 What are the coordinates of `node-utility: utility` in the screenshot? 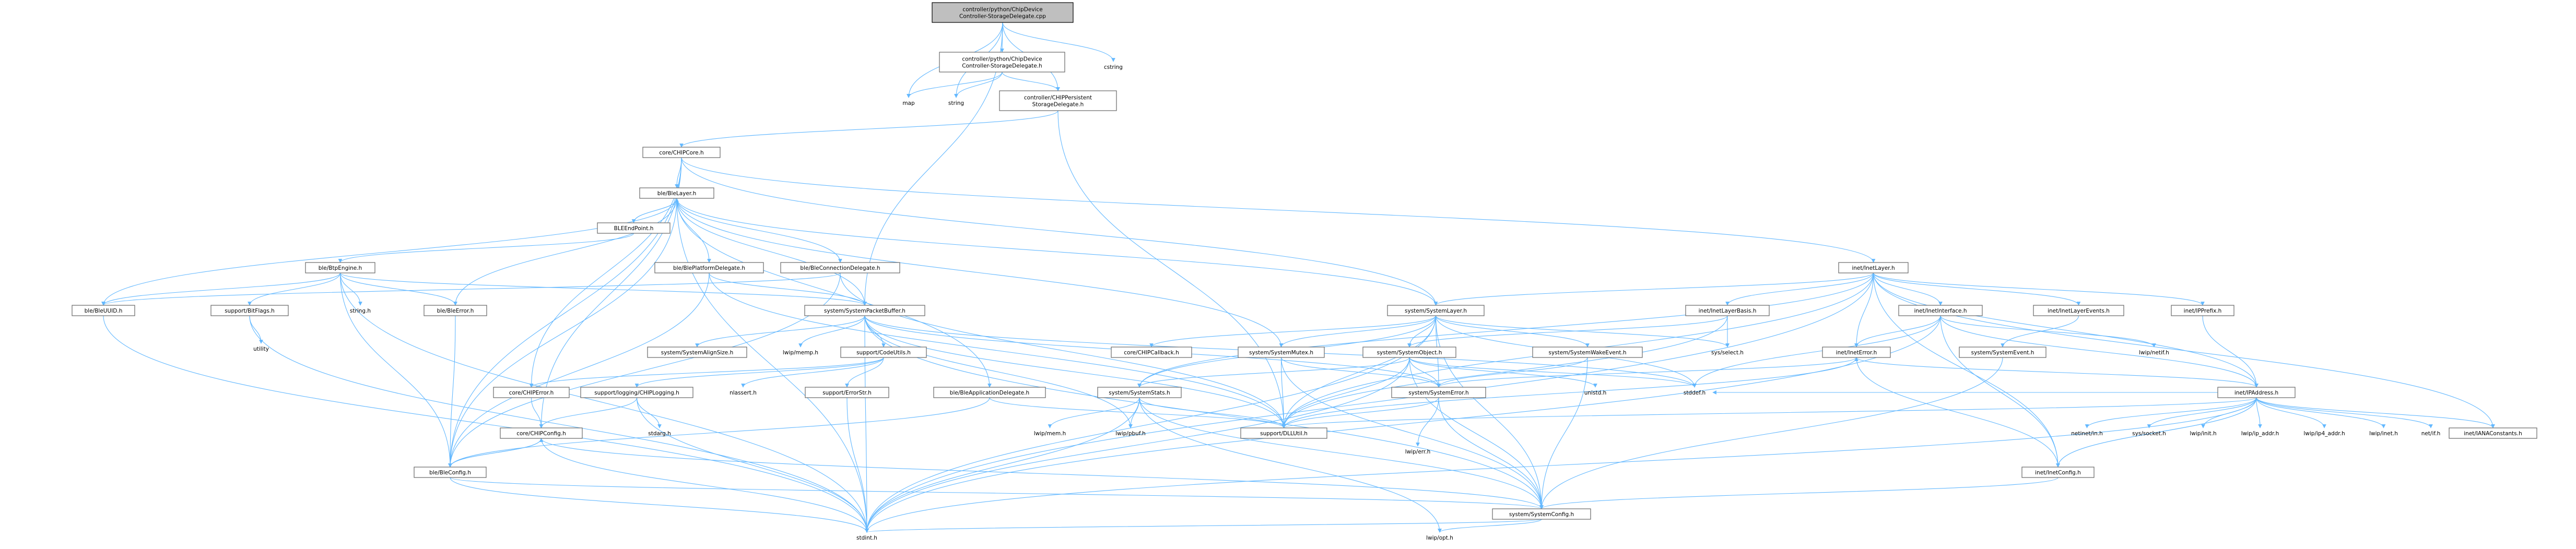 It's located at (261, 349).